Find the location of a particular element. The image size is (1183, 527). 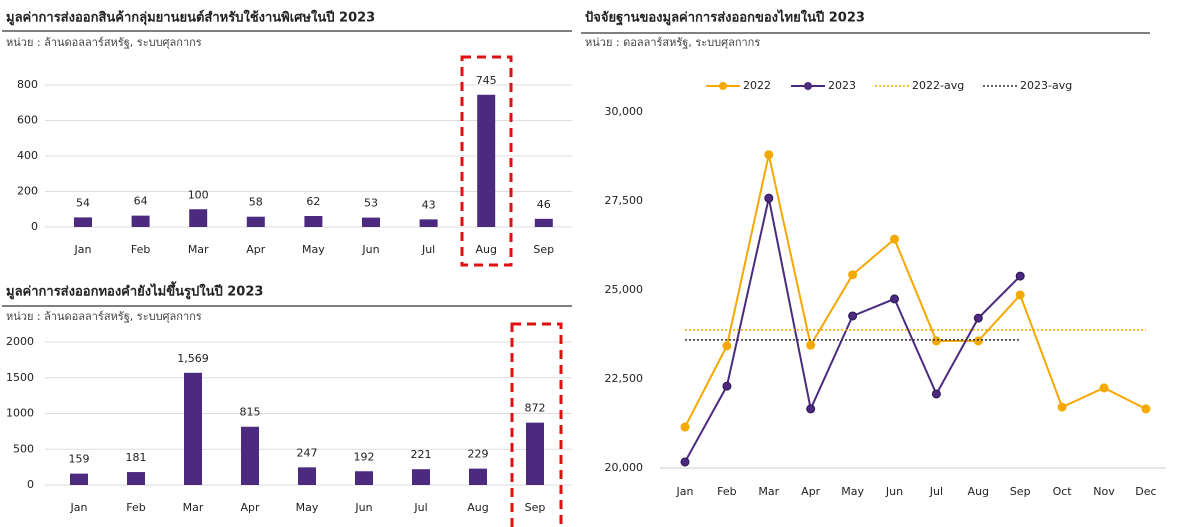

y-tick-label: 2000 is located at coordinates (20, 341).